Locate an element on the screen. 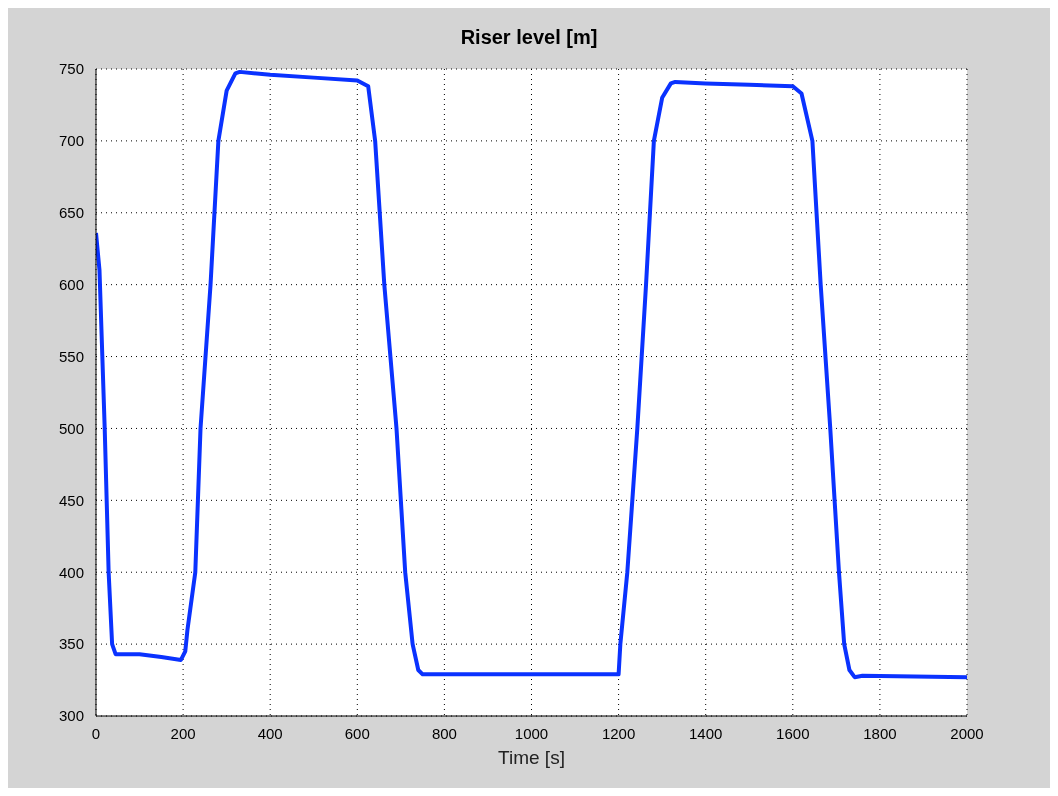  y-tick-label: 600 is located at coordinates (71, 284).